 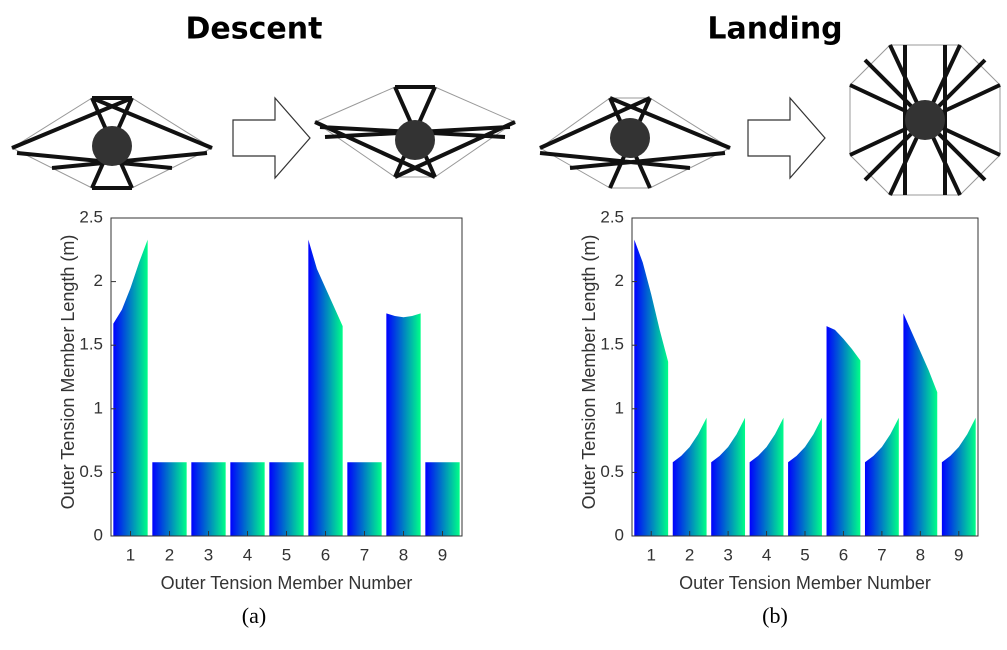 I want to click on panel-title: Descent, so click(x=254, y=29).